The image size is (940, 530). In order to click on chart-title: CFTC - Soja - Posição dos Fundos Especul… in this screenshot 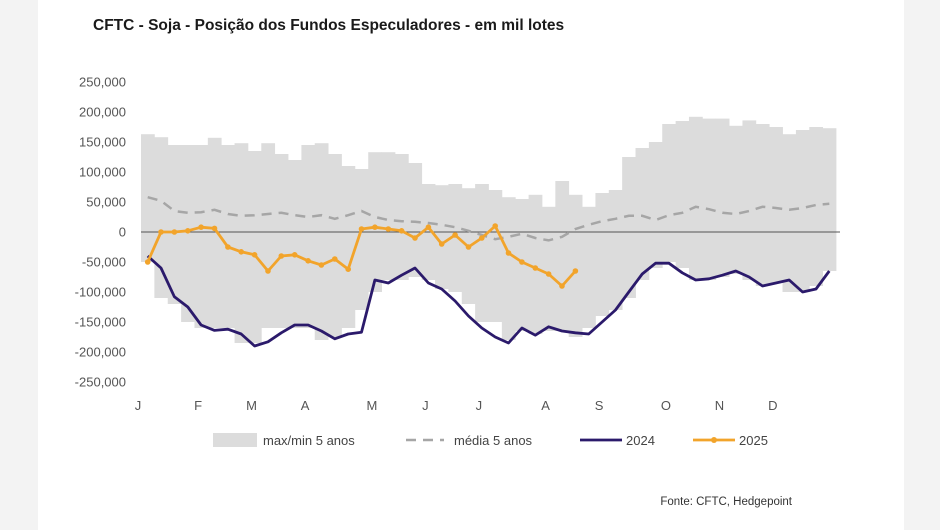, I will do `click(329, 25)`.